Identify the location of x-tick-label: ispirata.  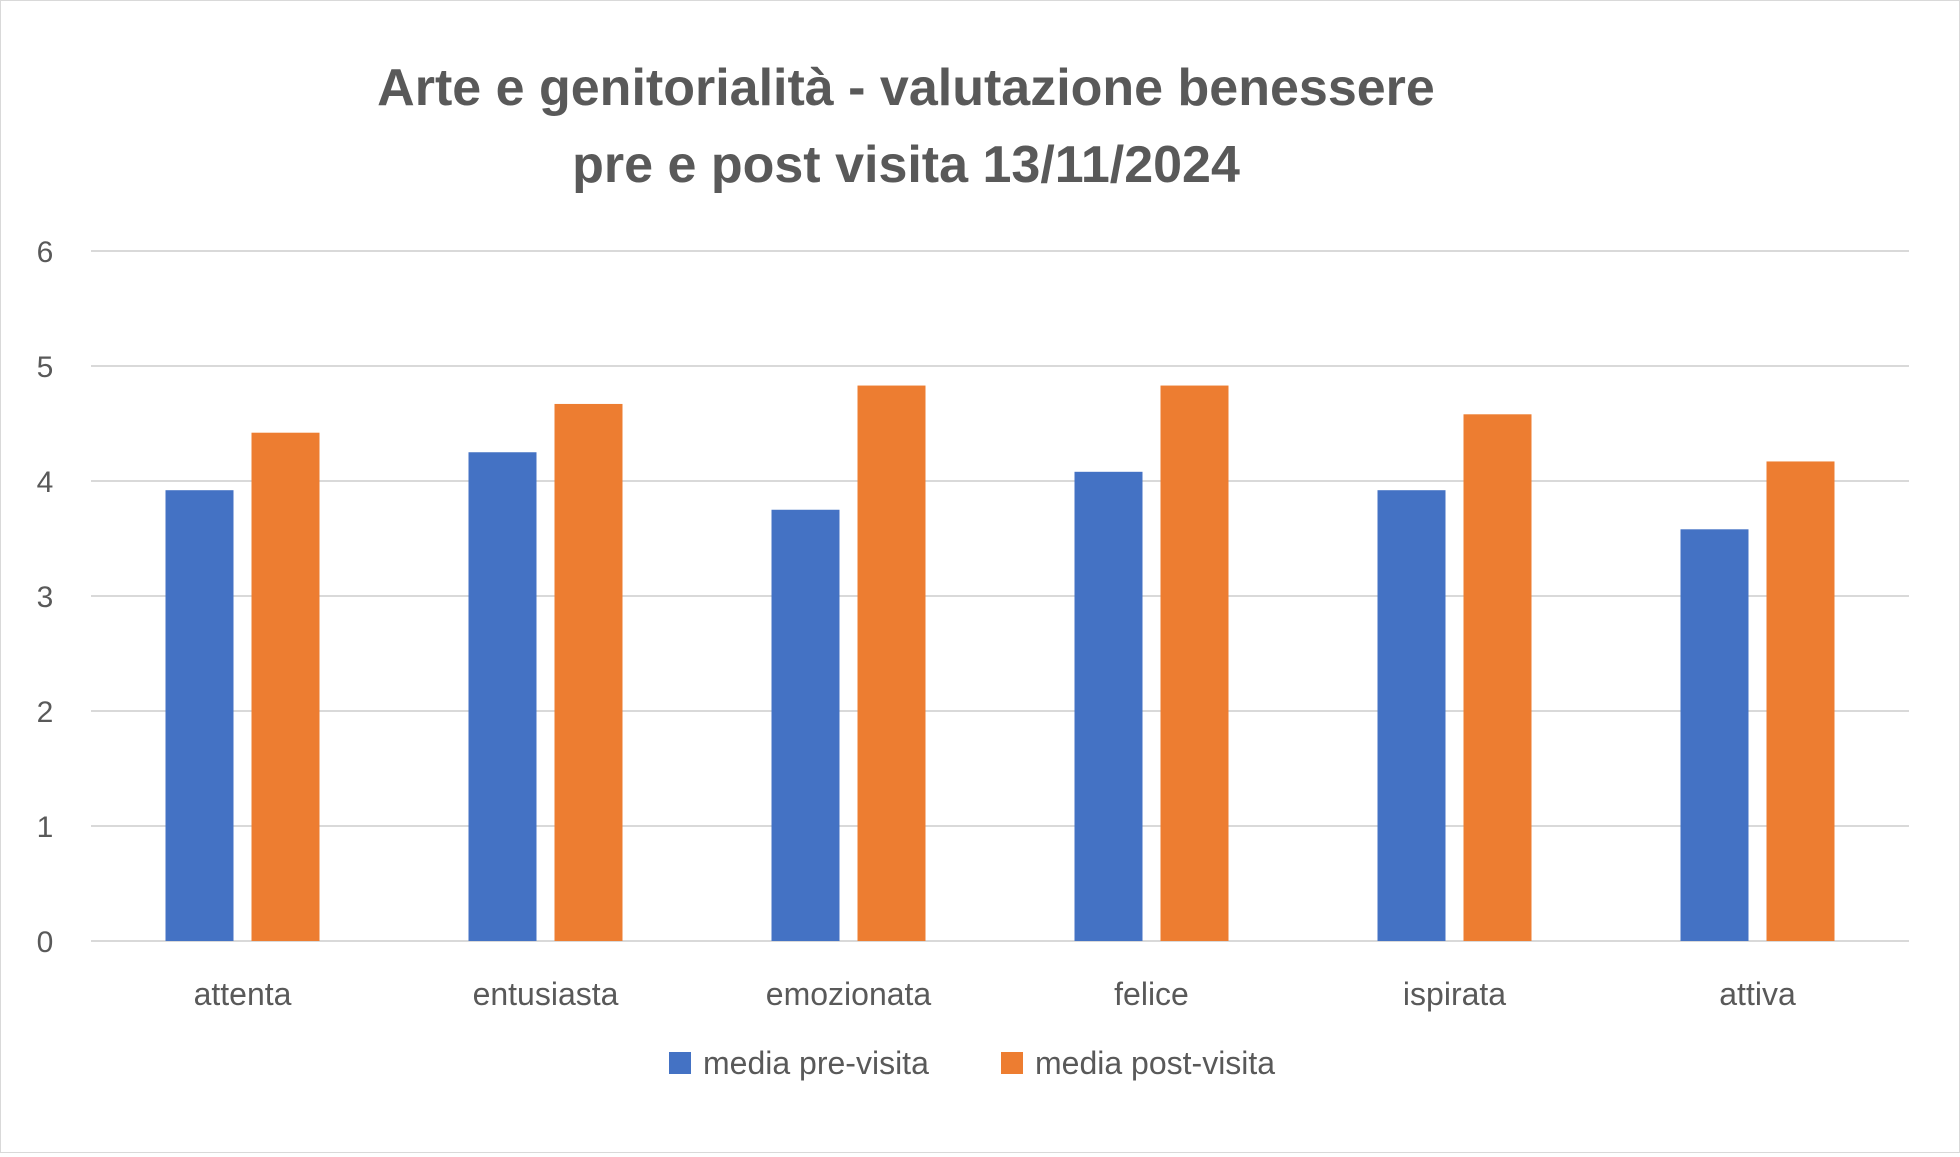
(1454, 994).